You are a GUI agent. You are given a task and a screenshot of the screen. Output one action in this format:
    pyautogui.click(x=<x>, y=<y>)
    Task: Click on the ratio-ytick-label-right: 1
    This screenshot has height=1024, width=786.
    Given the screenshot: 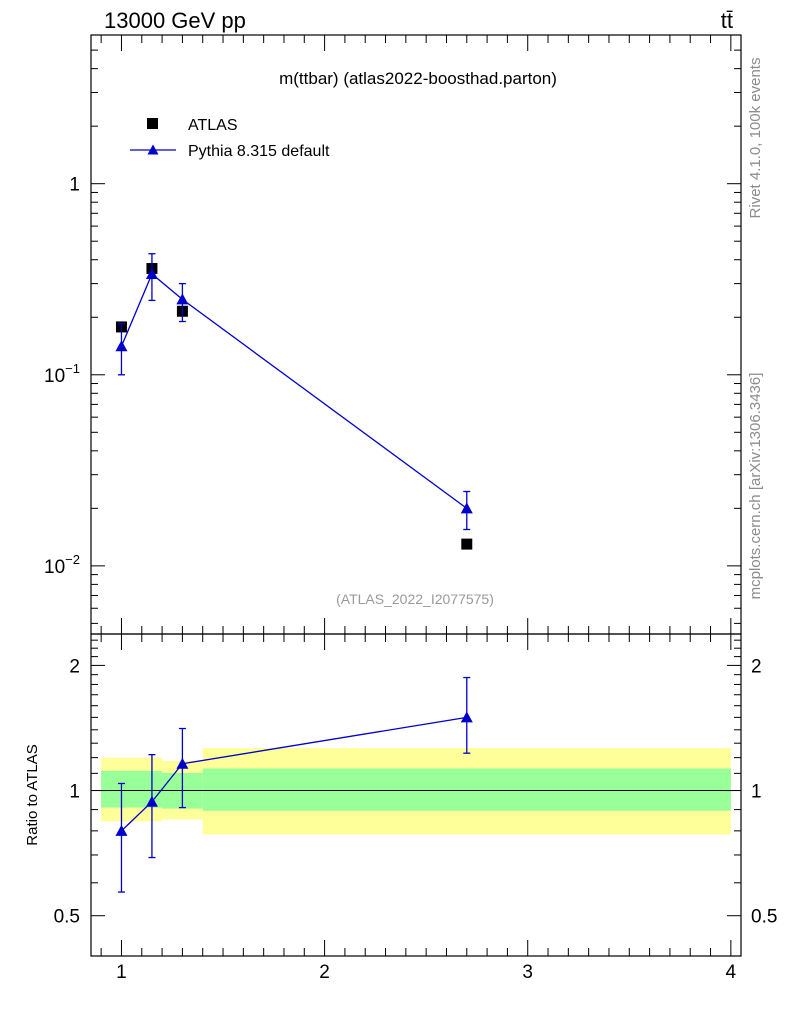 What is the action you would take?
    pyautogui.click(x=756, y=792)
    